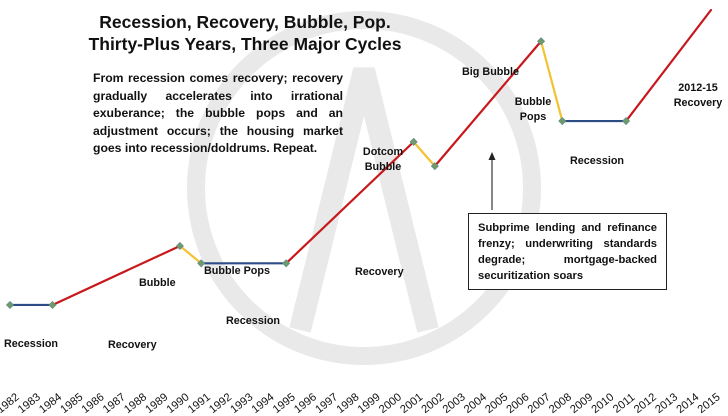 The height and width of the screenshot is (416, 728). What do you see at coordinates (433, 403) in the screenshot?
I see `x-tick-2002: 2002` at bounding box center [433, 403].